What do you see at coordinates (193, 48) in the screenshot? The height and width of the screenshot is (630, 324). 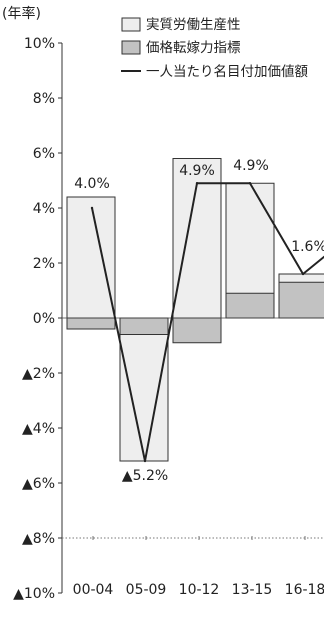 I see `legend-label-1: 価格転嫁力指標` at bounding box center [193, 48].